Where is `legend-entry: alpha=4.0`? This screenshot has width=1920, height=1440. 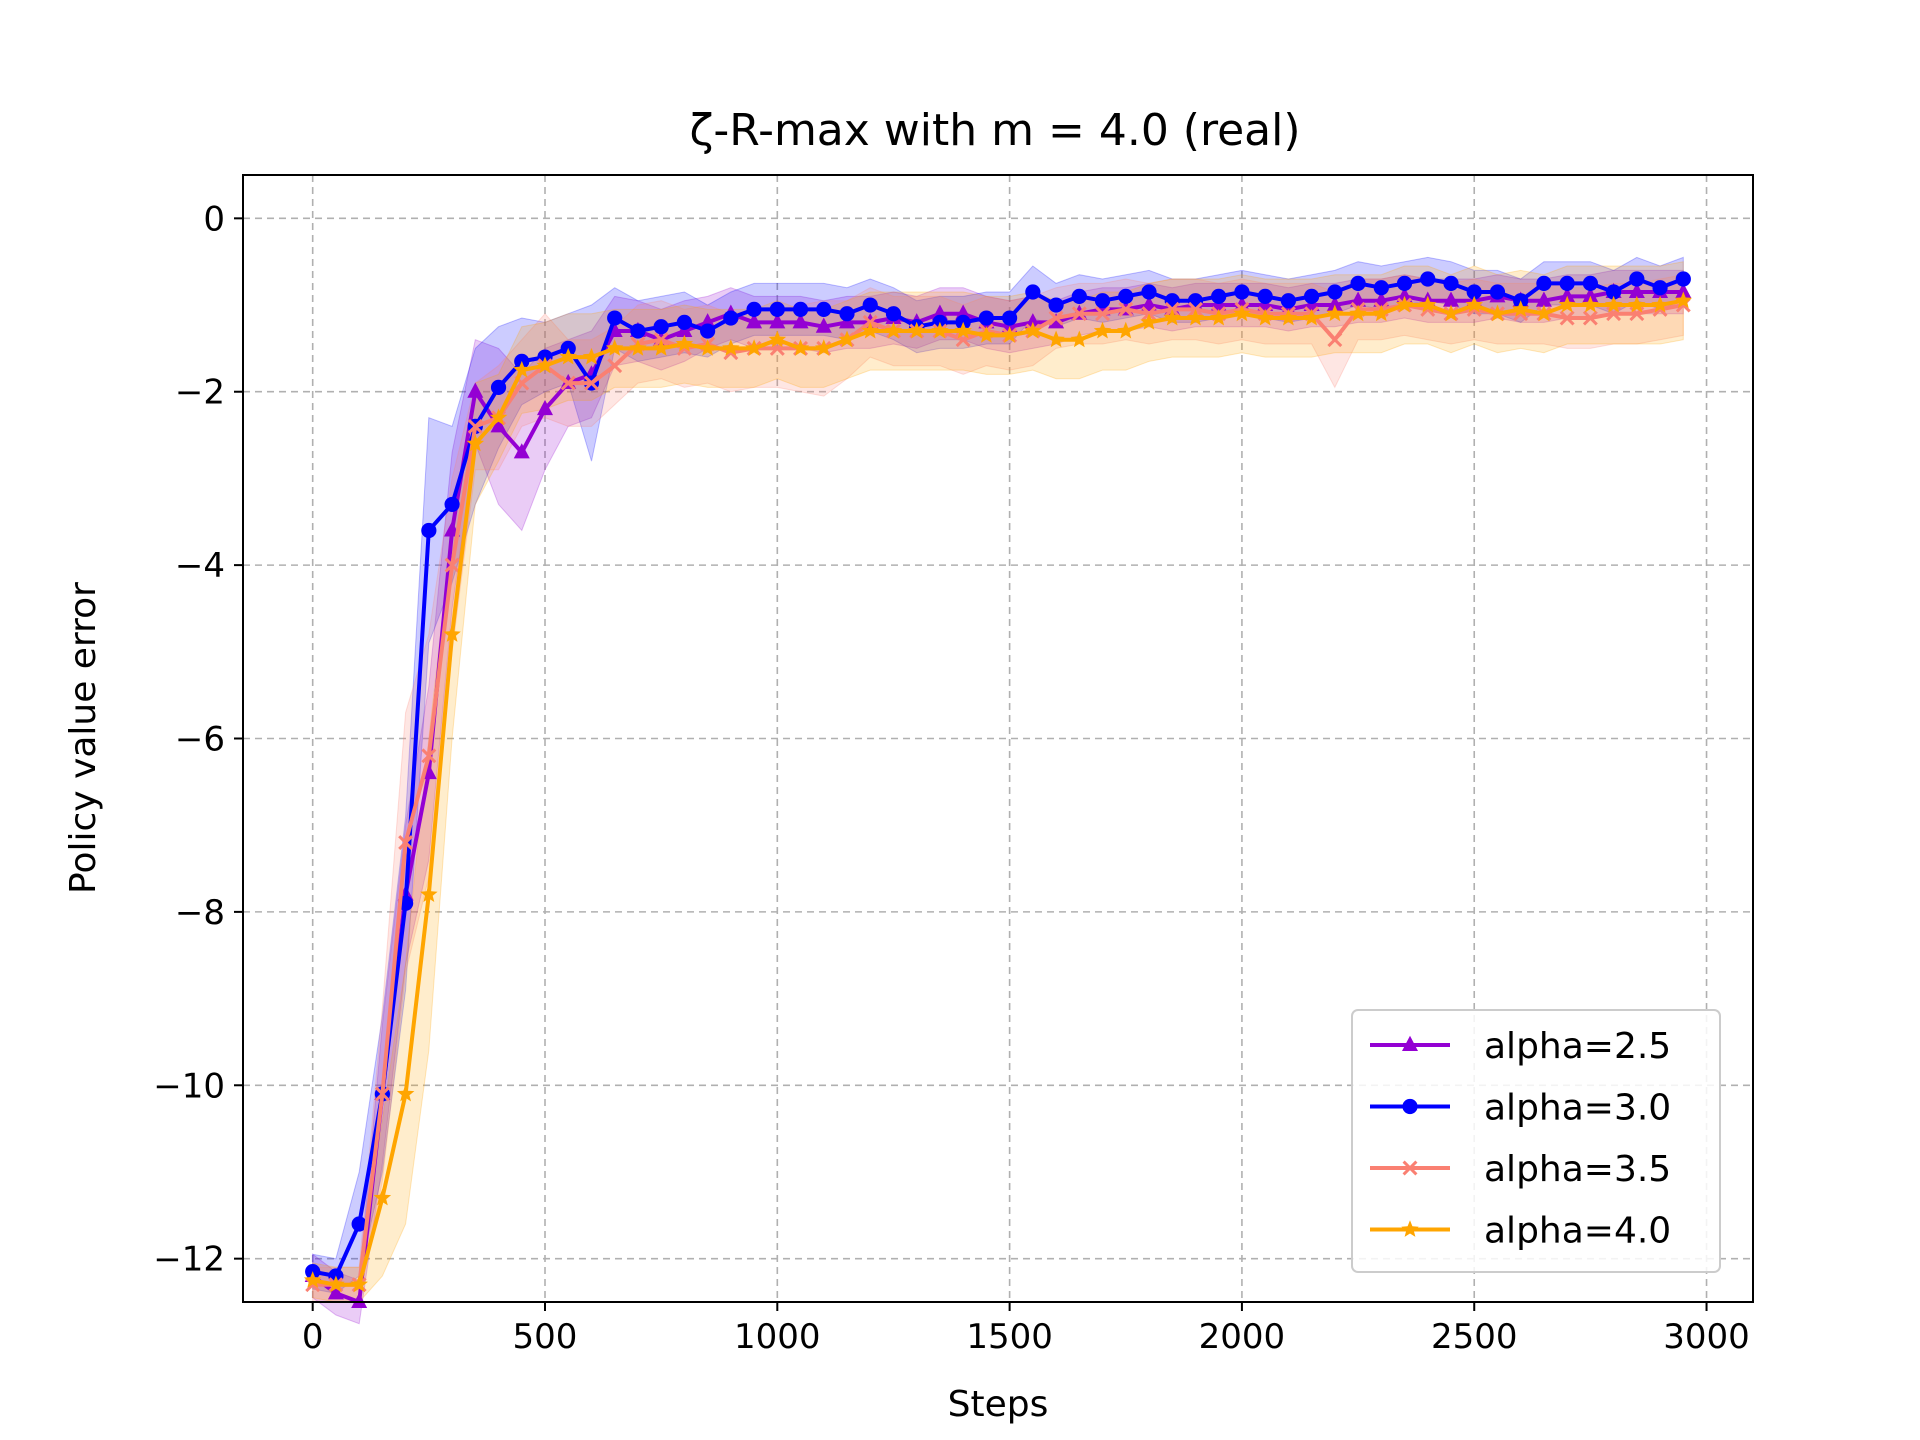
legend-entry: alpha=4.0 is located at coordinates (1520, 1231).